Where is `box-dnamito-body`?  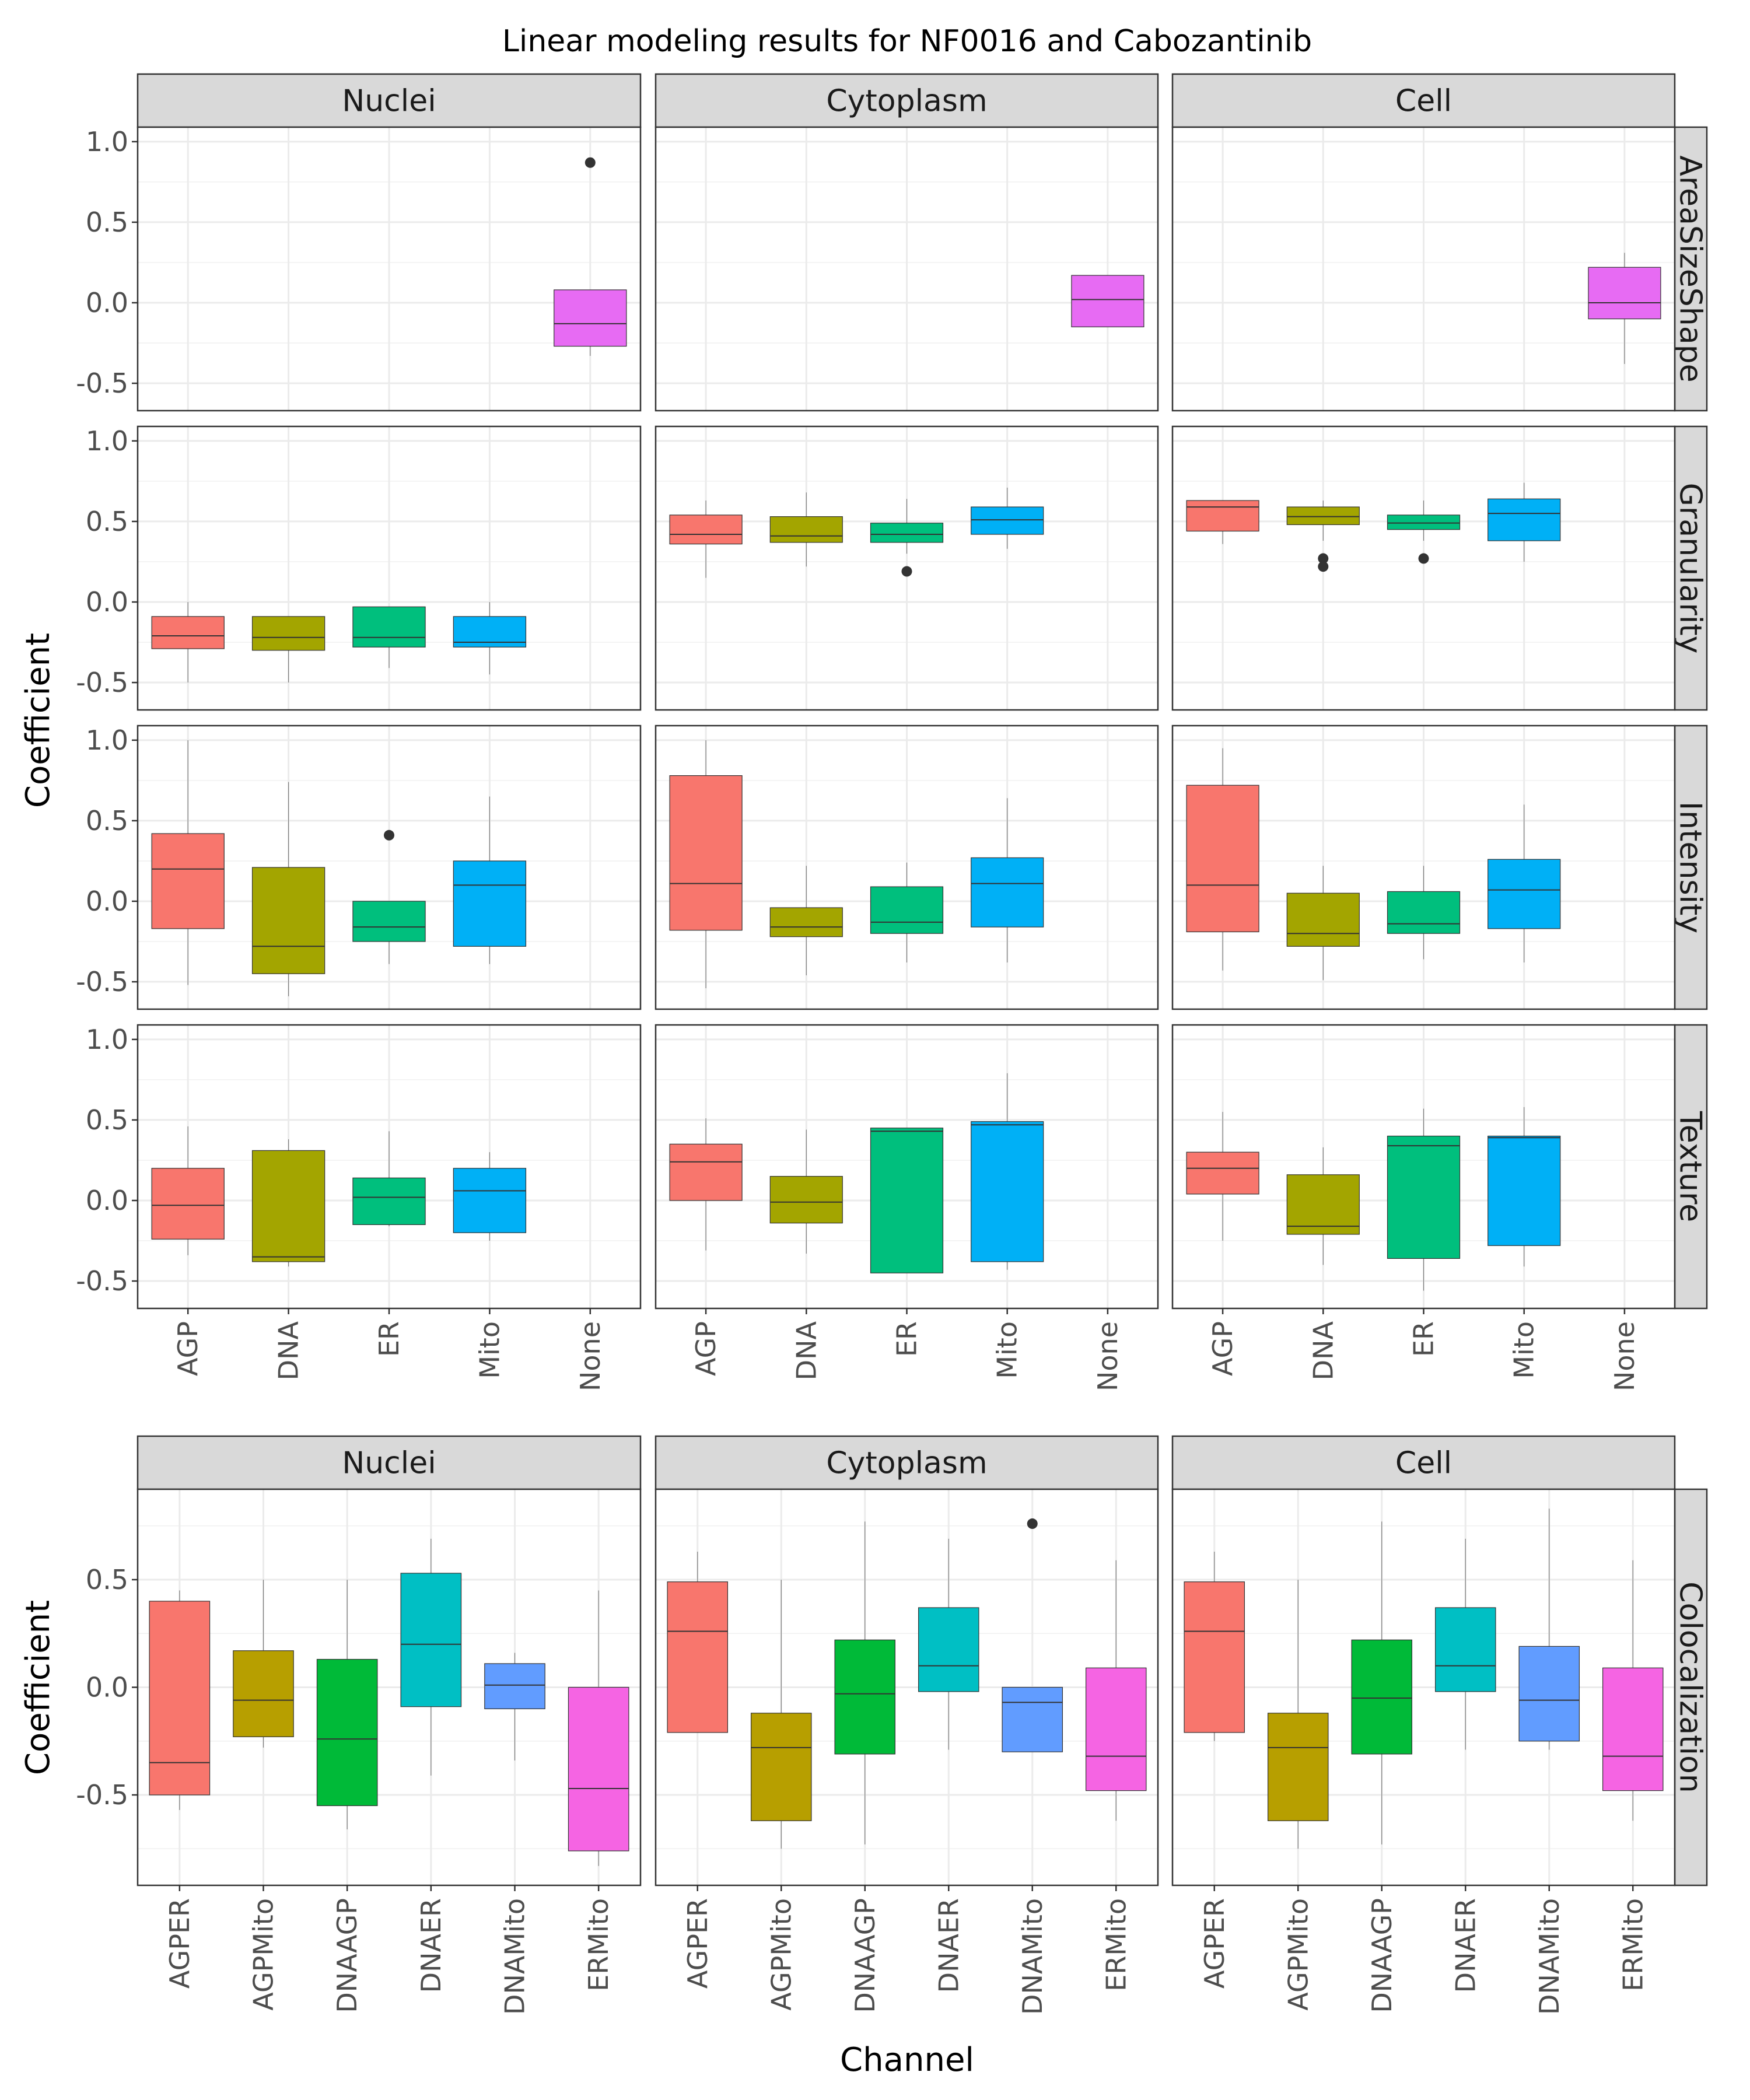
box-dnamito-body is located at coordinates (514, 1686).